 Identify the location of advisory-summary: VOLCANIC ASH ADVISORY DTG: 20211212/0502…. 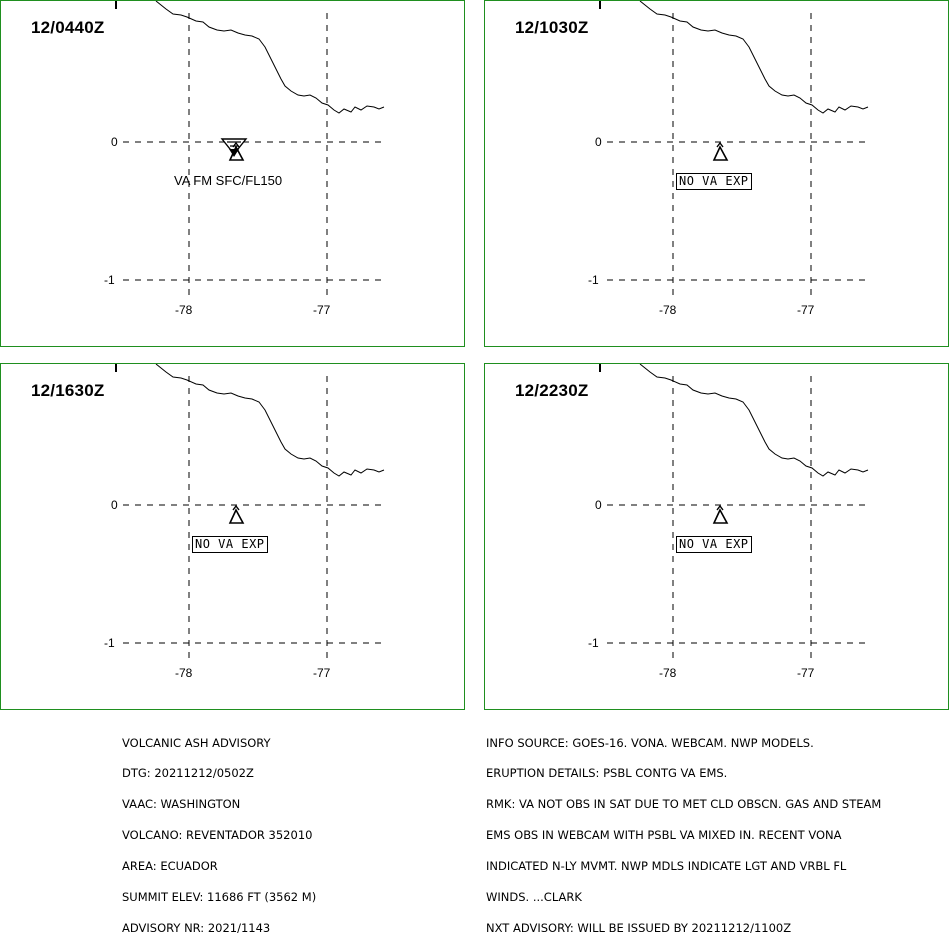
(219, 830).